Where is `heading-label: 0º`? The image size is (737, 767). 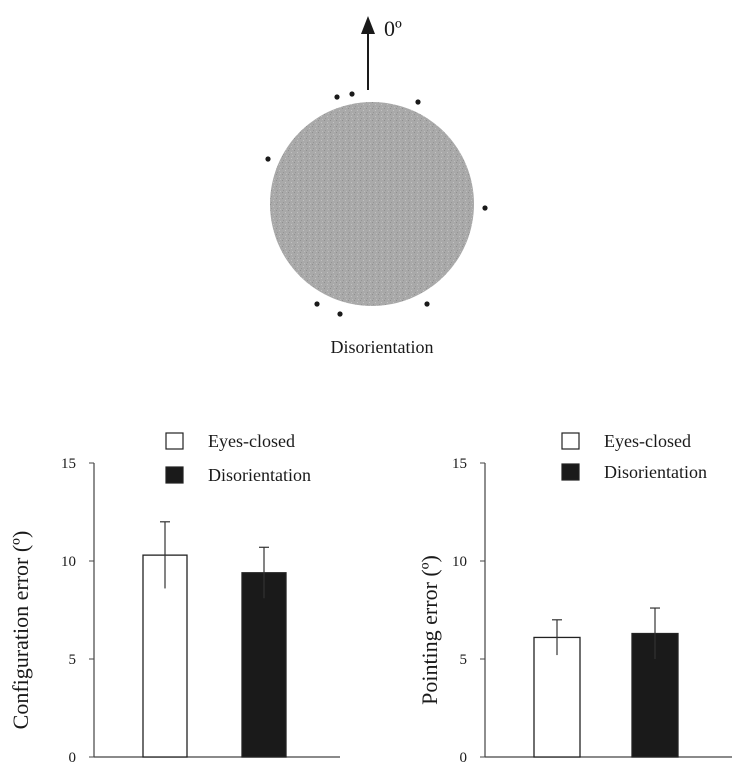 heading-label: 0º is located at coordinates (393, 28).